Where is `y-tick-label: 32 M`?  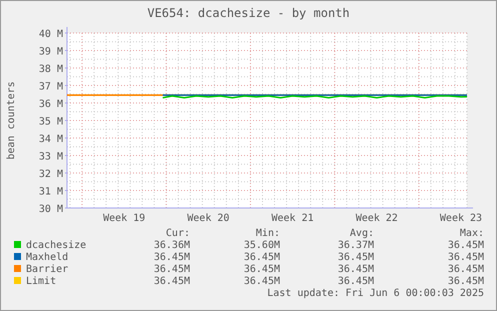 y-tick-label: 32 M is located at coordinates (50, 174).